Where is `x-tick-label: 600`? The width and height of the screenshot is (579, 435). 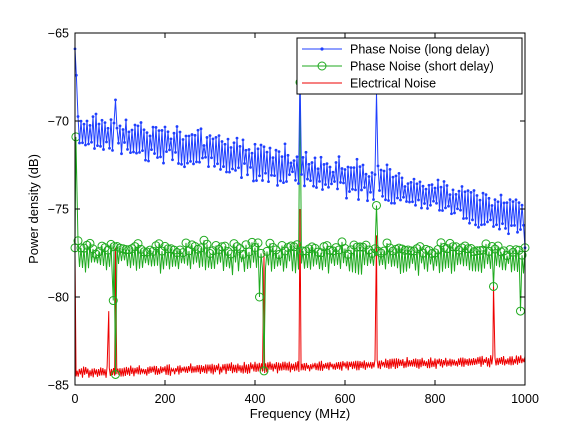
x-tick-label: 600 is located at coordinates (345, 399).